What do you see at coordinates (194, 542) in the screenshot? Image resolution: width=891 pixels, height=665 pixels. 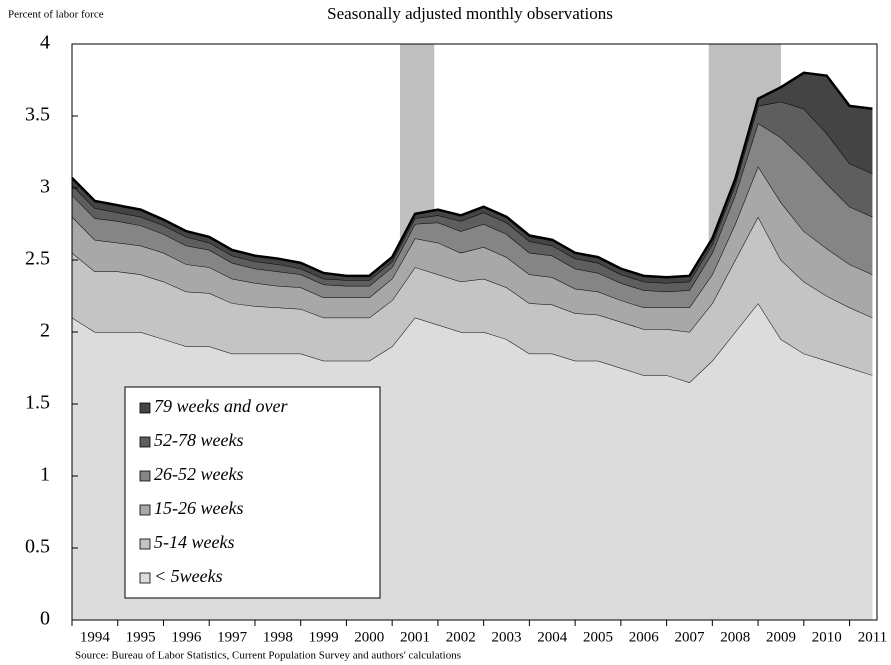 I see `legend-label: 5-14 weeks` at bounding box center [194, 542].